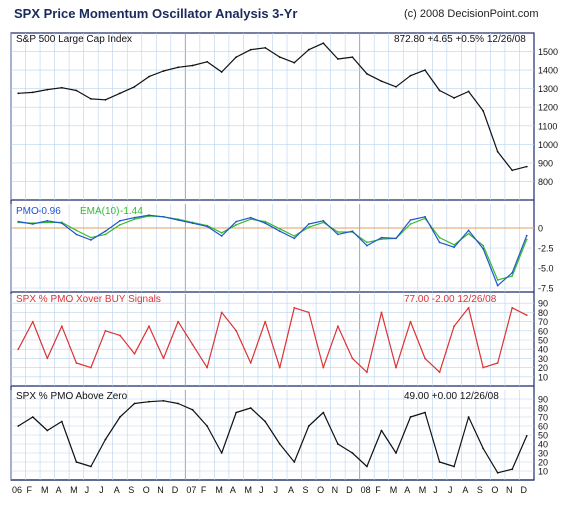 Image resolution: width=575 pixels, height=508 pixels. Describe the element at coordinates (146, 490) in the screenshot. I see `x-tick-label: O` at that location.